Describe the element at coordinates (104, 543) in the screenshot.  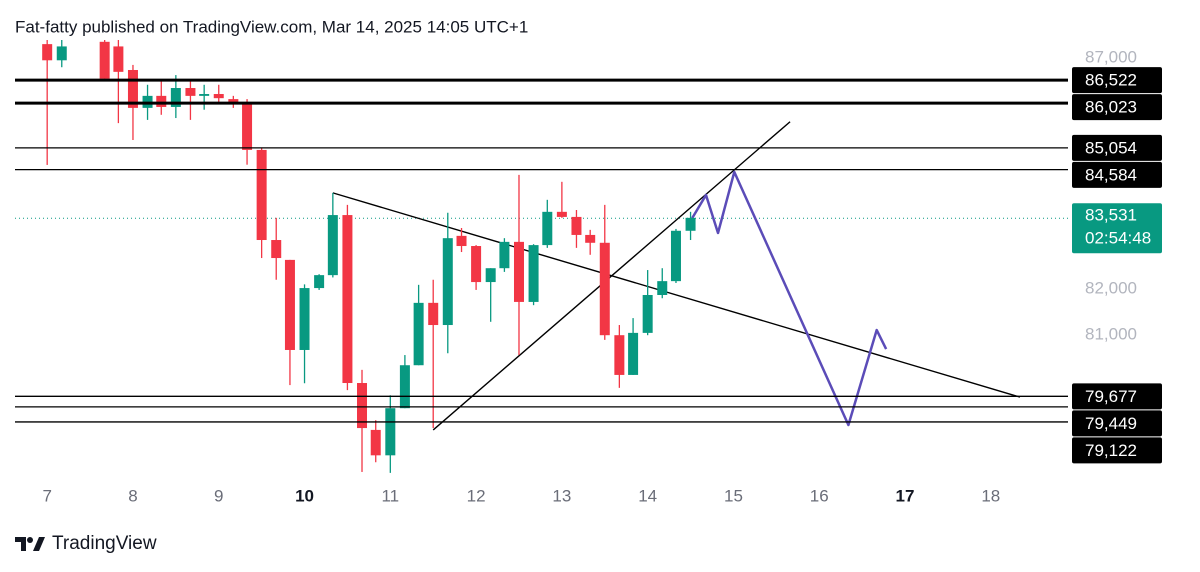
I see `footer-brand: TradingView` at that location.